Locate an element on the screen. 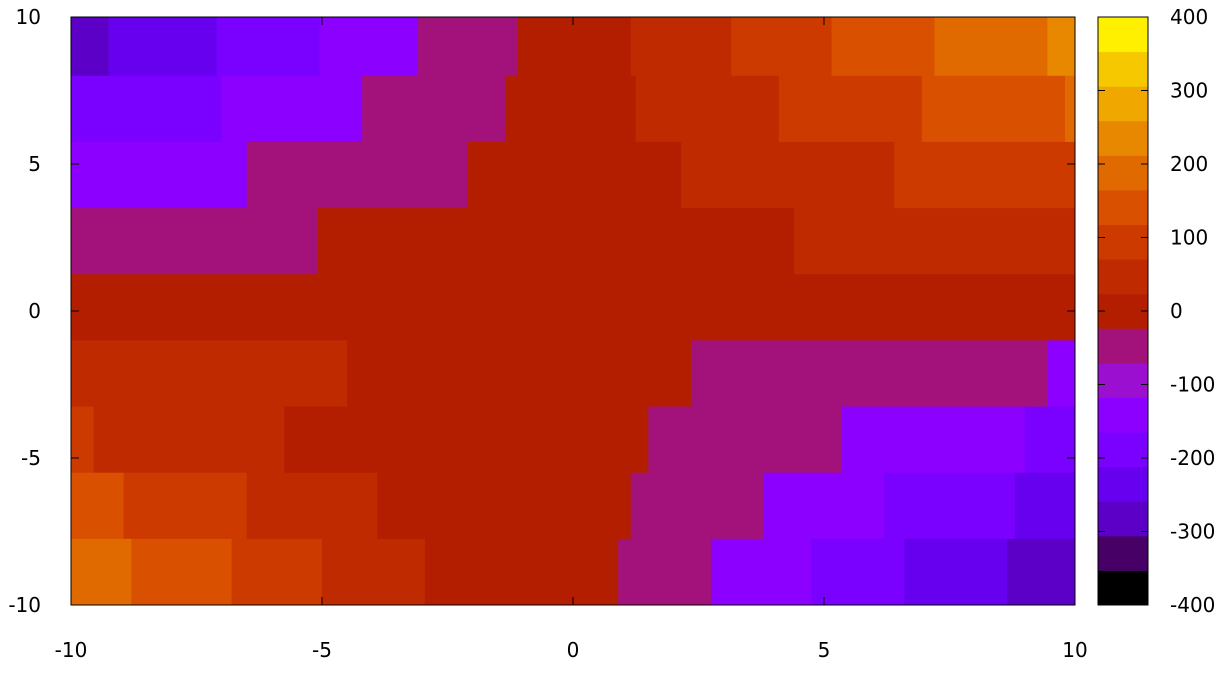  y-tick-label: -10 is located at coordinates (24, 605).